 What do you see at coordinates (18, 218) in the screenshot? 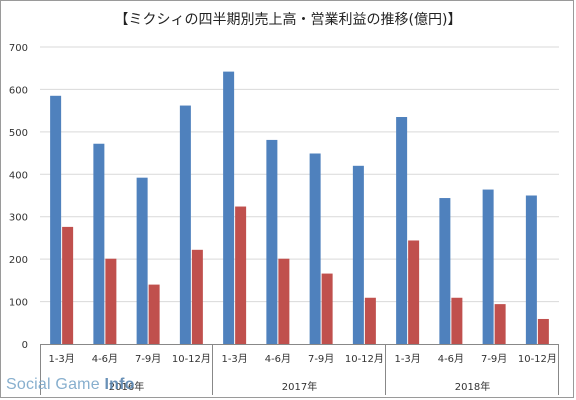
I see `y-tick-label: 300` at bounding box center [18, 218].